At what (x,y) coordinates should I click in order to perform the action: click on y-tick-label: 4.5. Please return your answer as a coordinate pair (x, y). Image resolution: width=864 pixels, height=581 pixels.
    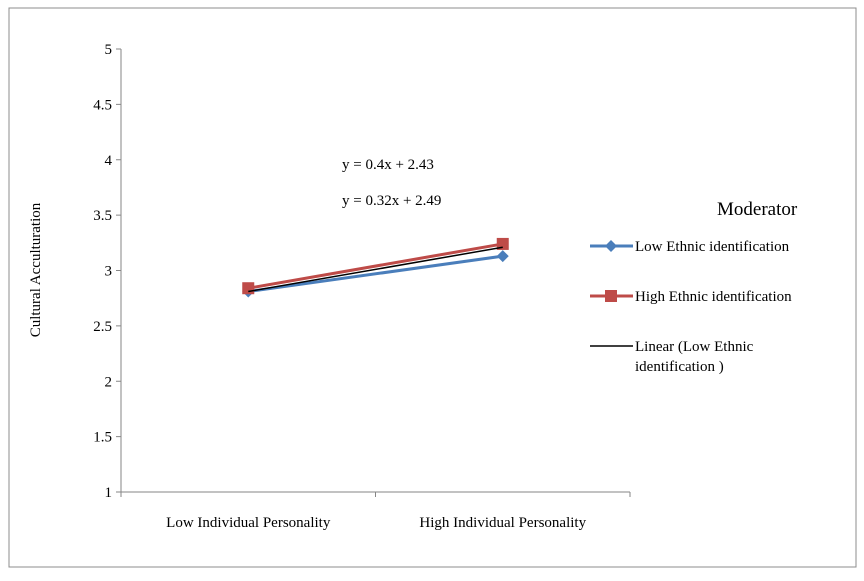
    Looking at the image, I should click on (102, 105).